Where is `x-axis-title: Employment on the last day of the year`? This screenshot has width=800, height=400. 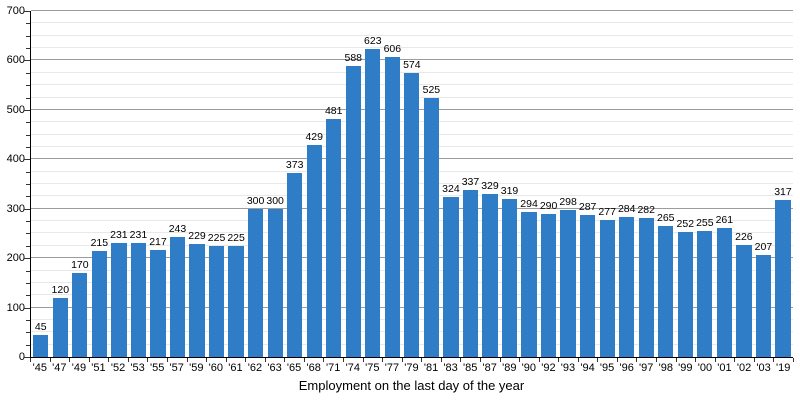
x-axis-title: Employment on the last day of the year is located at coordinates (411, 385).